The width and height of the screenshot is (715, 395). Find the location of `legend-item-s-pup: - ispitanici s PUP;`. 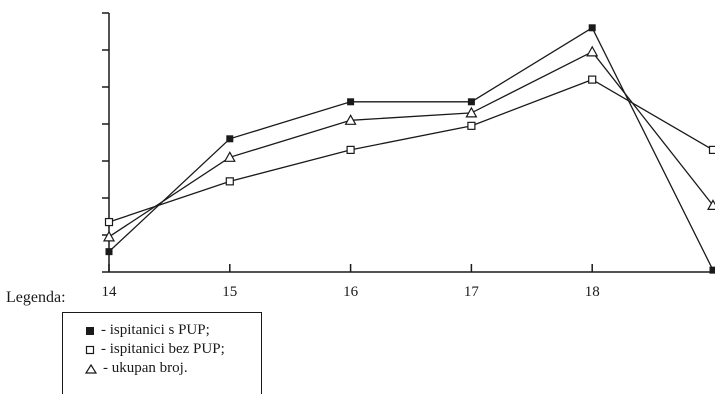

legend-item-s-pup: - ispitanici s PUP; is located at coordinates (173, 330).